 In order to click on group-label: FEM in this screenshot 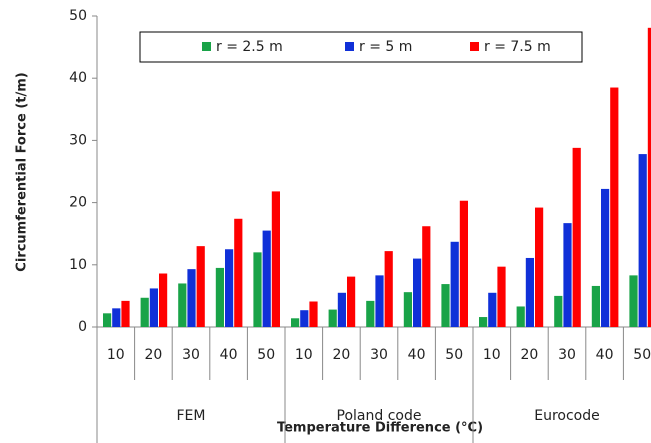, I will do `click(191, 416)`.